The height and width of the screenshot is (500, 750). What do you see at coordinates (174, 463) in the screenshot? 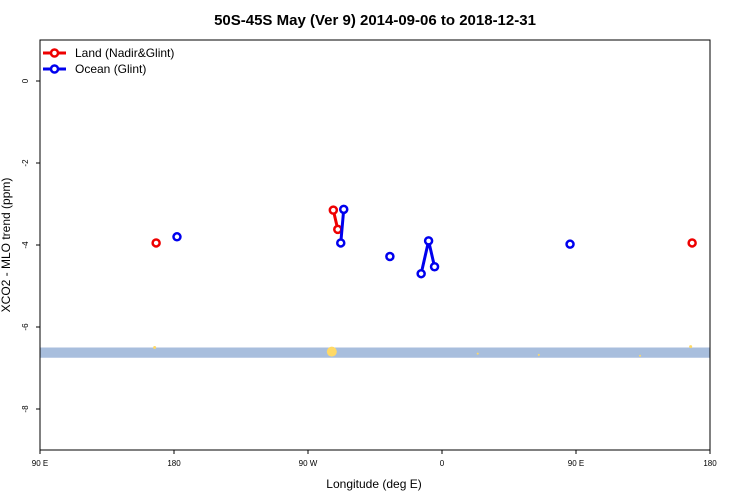
I see `x-tick-label-1: 180` at bounding box center [174, 463].